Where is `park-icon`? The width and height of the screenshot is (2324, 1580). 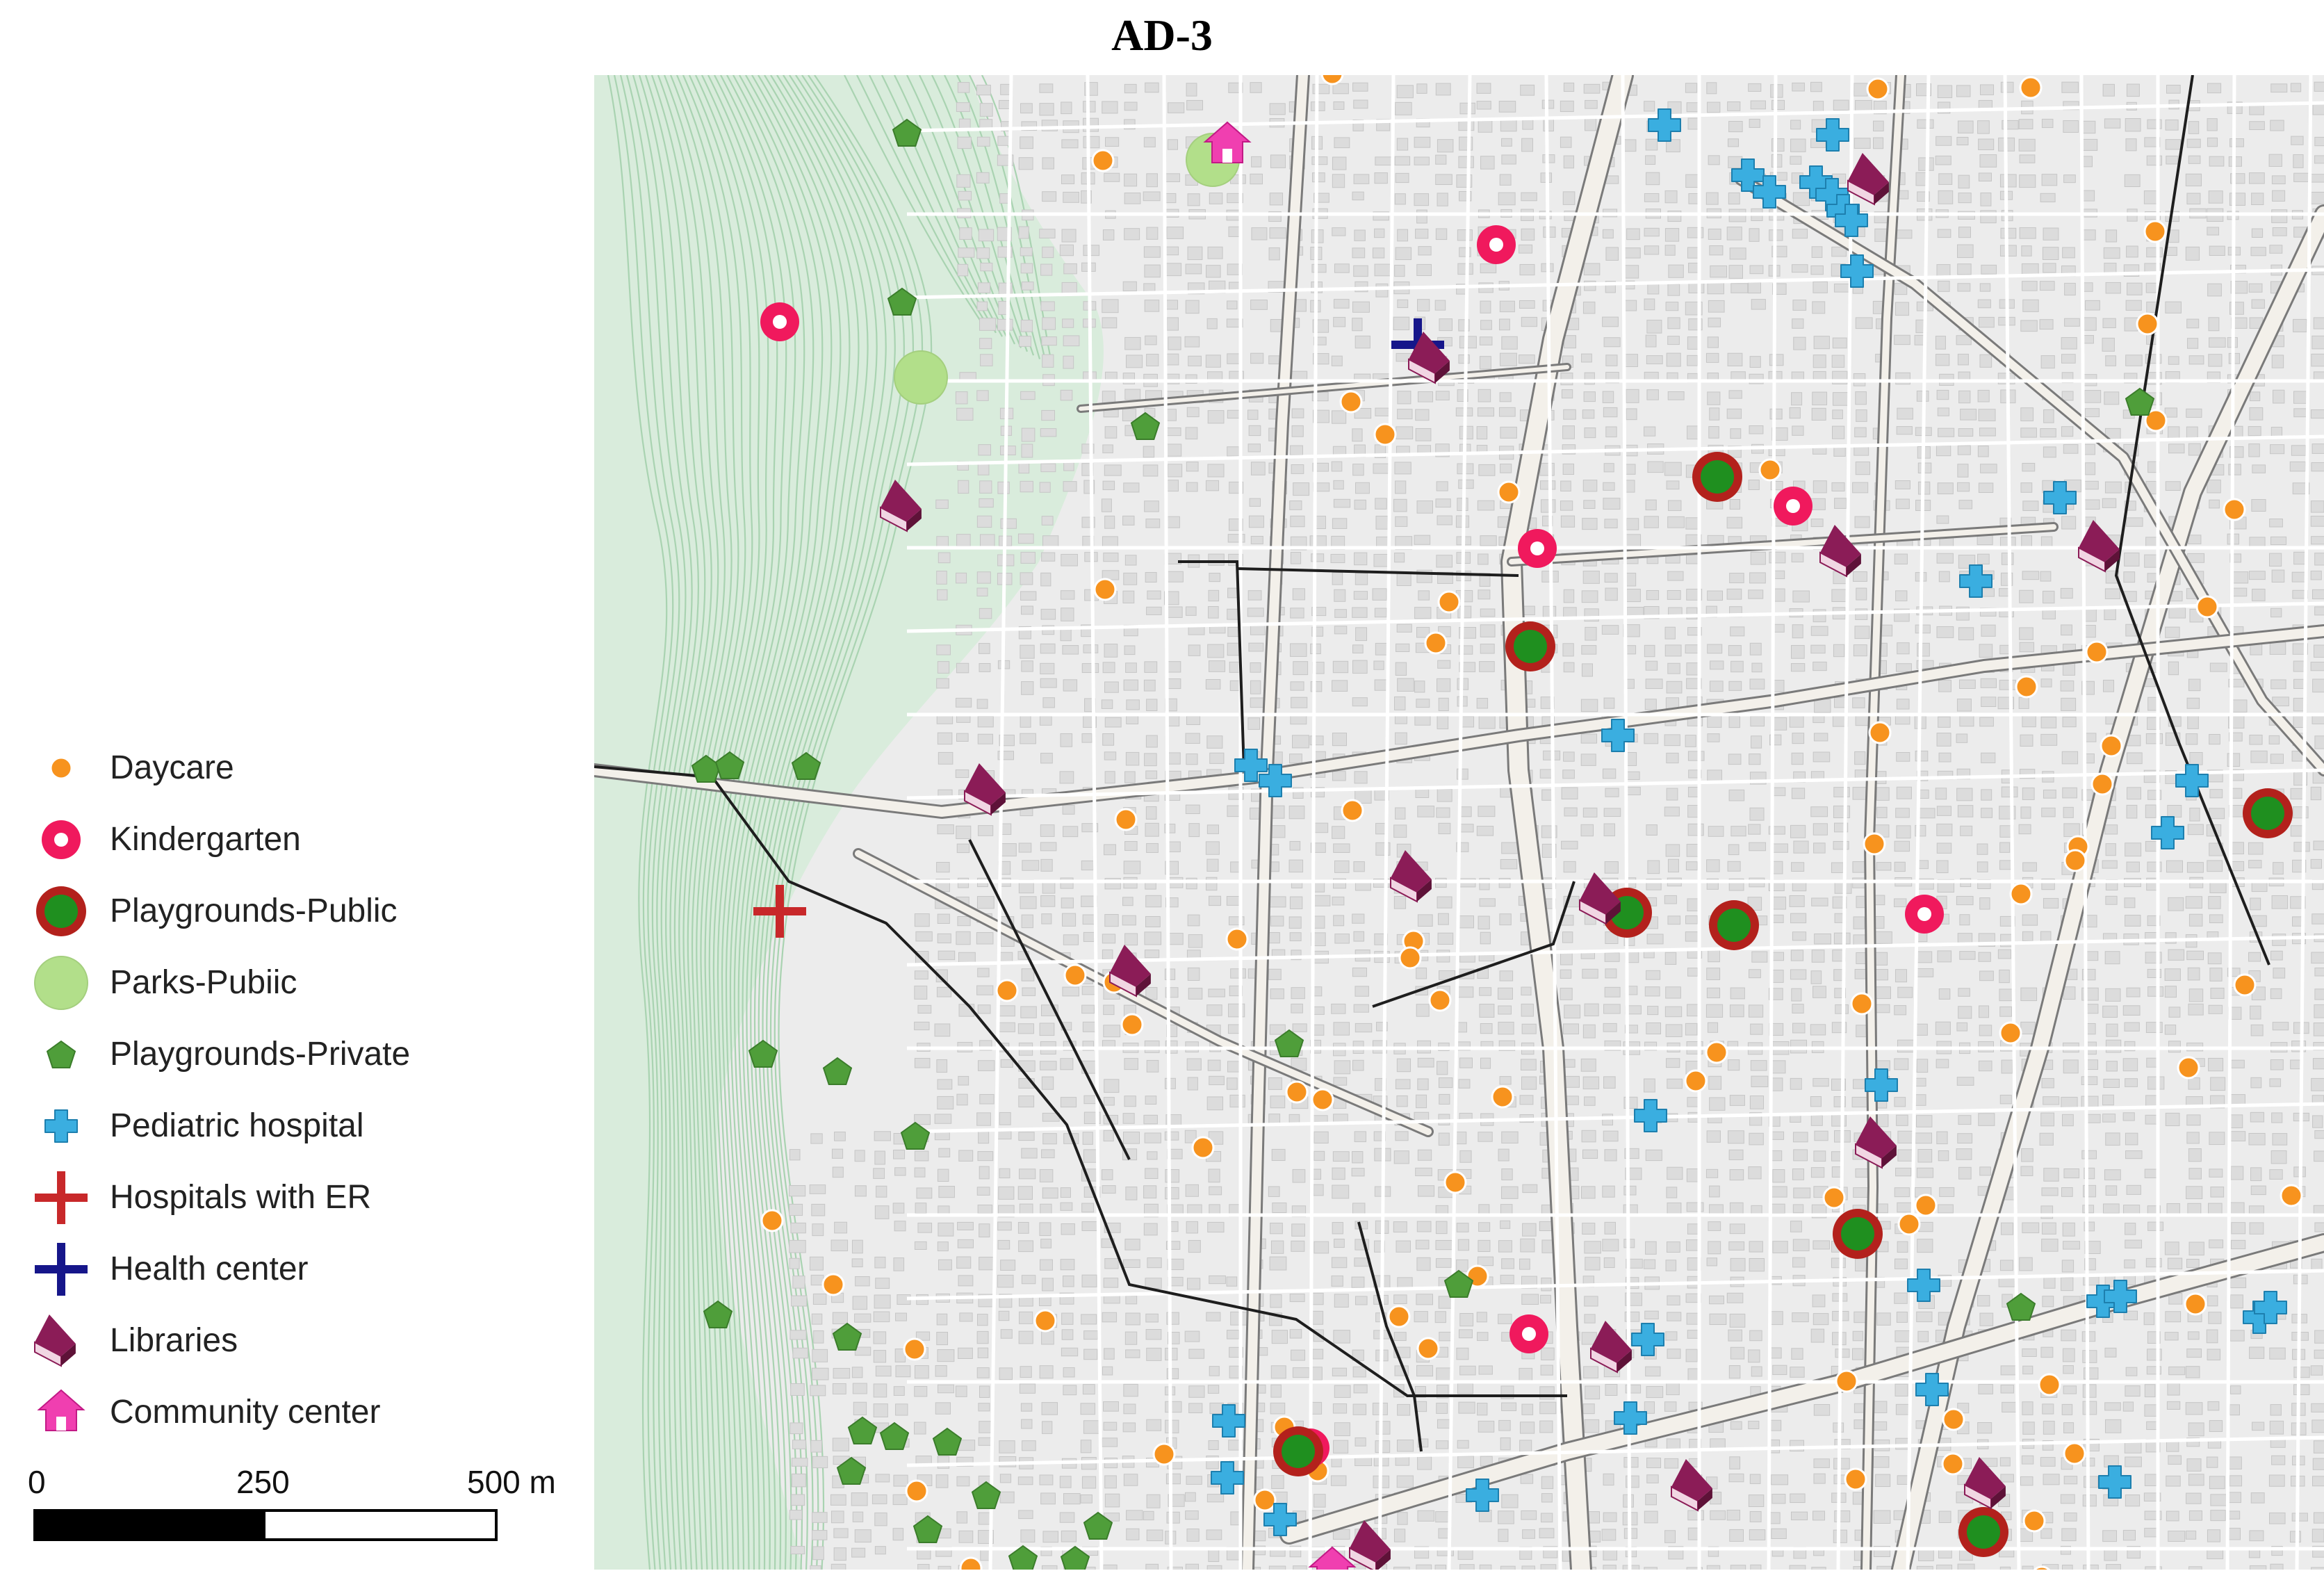
park-icon is located at coordinates (921, 377).